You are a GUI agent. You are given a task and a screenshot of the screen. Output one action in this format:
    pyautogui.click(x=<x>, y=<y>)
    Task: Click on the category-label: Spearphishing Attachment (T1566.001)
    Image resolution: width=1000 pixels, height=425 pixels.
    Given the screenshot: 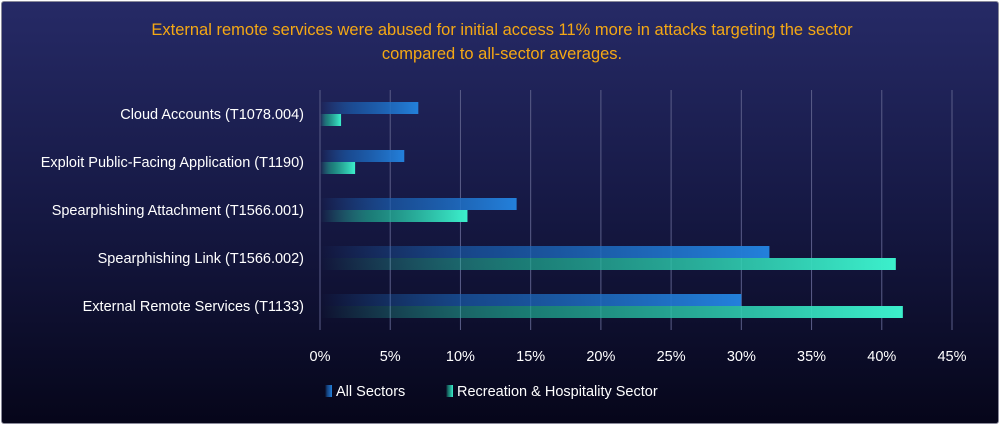 What is the action you would take?
    pyautogui.click(x=178, y=211)
    